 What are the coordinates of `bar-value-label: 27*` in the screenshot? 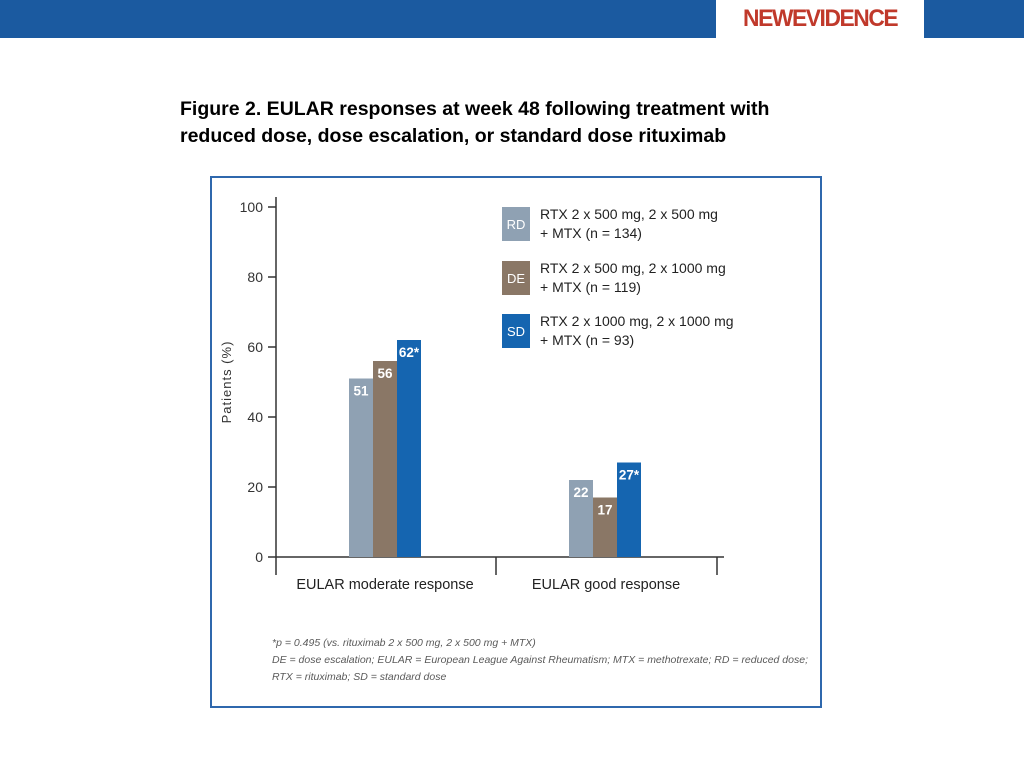 It's located at (629, 475).